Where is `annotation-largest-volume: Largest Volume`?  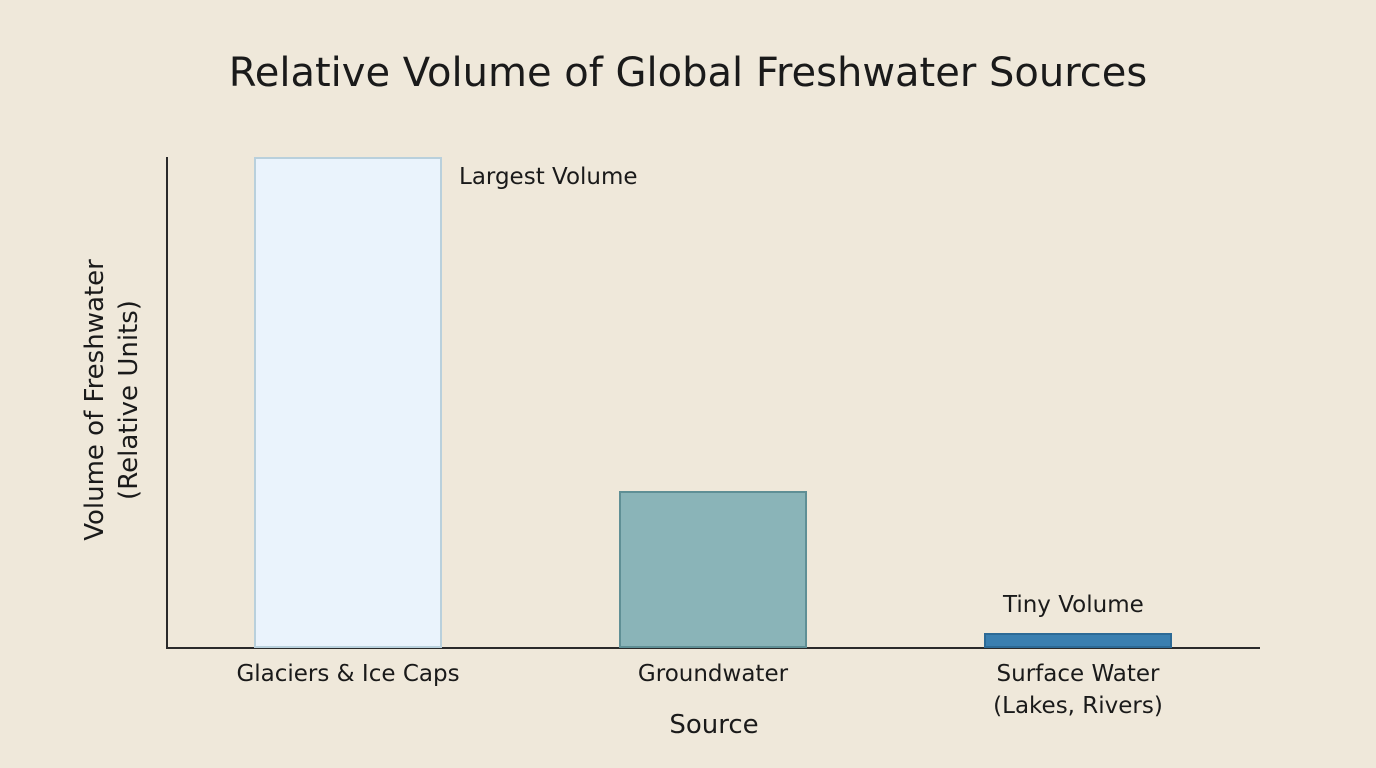
annotation-largest-volume: Largest Volume is located at coordinates (548, 177).